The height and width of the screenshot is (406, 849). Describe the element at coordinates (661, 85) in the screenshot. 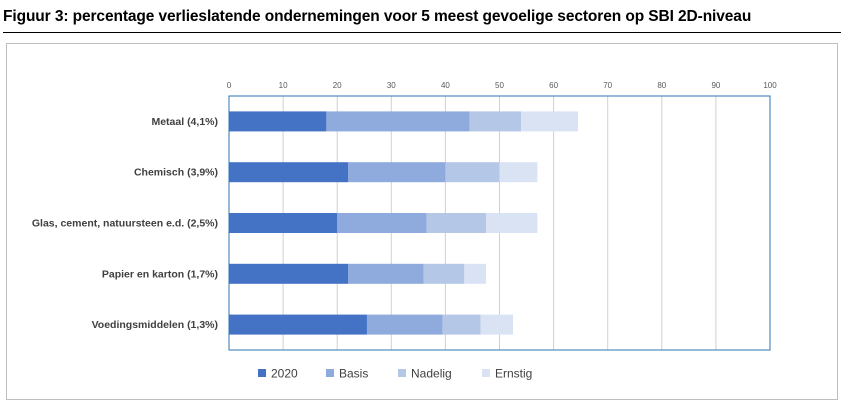

I see `x-tick-label: 80` at that location.